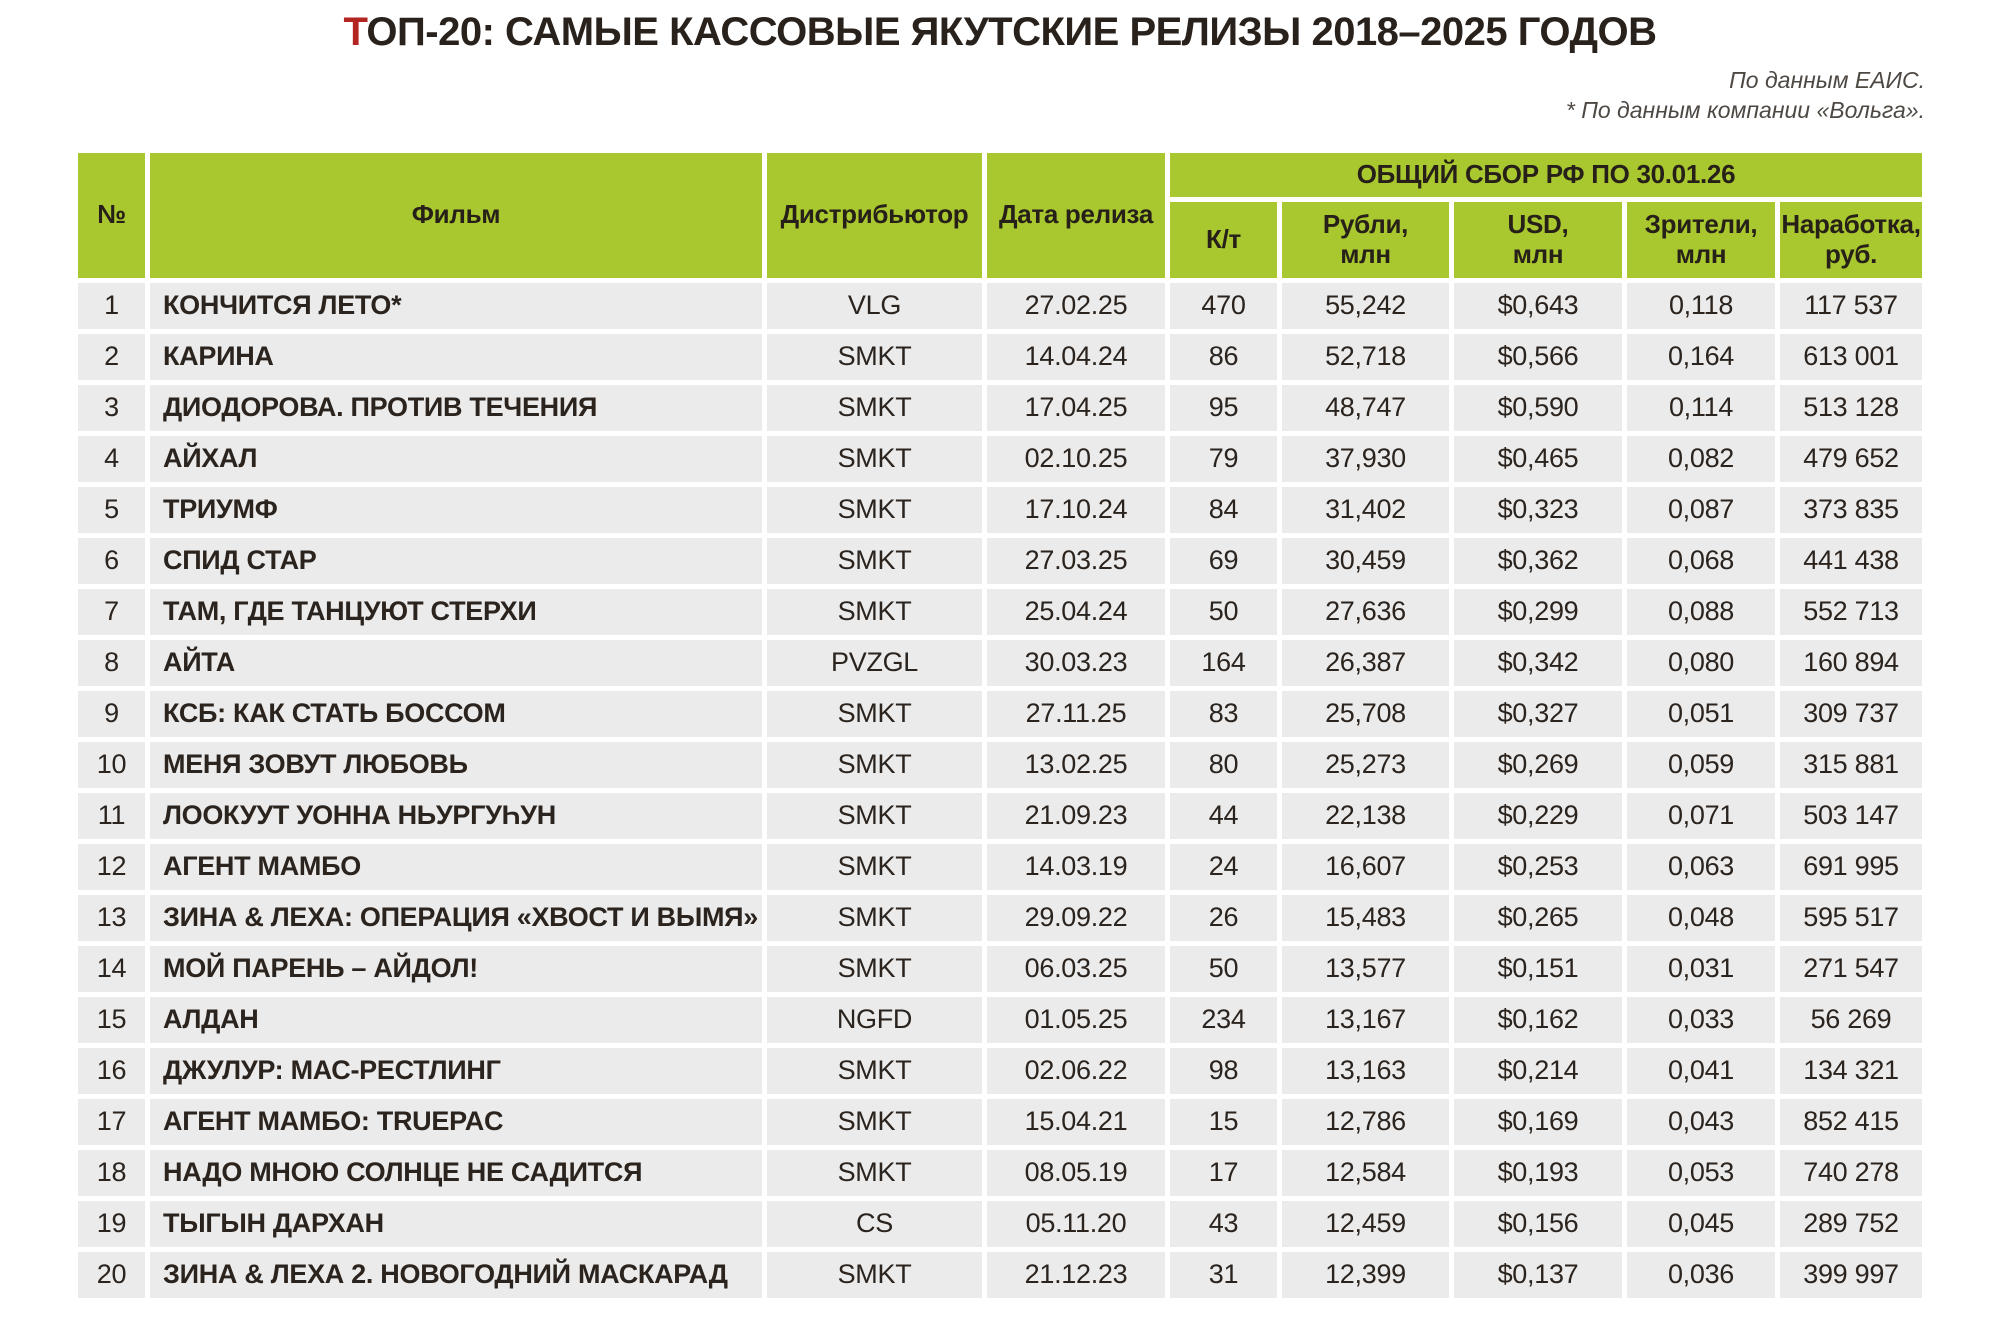 This screenshot has height=1342, width=2000. Describe the element at coordinates (1076, 509) in the screenshot. I see `cell-release-date: 17.10.24` at that location.